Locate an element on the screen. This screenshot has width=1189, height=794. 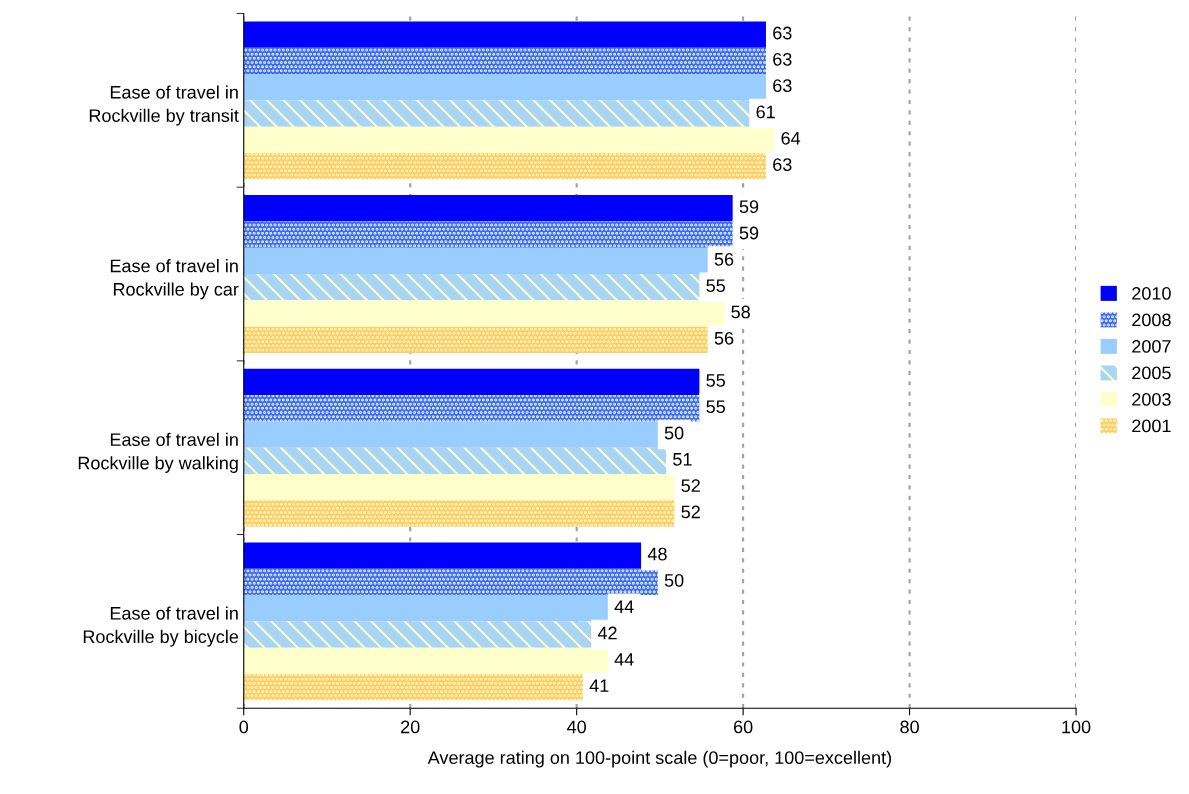
y-tick-label: Ease of travel in Rockville by bicycle is located at coordinates (161, 626).